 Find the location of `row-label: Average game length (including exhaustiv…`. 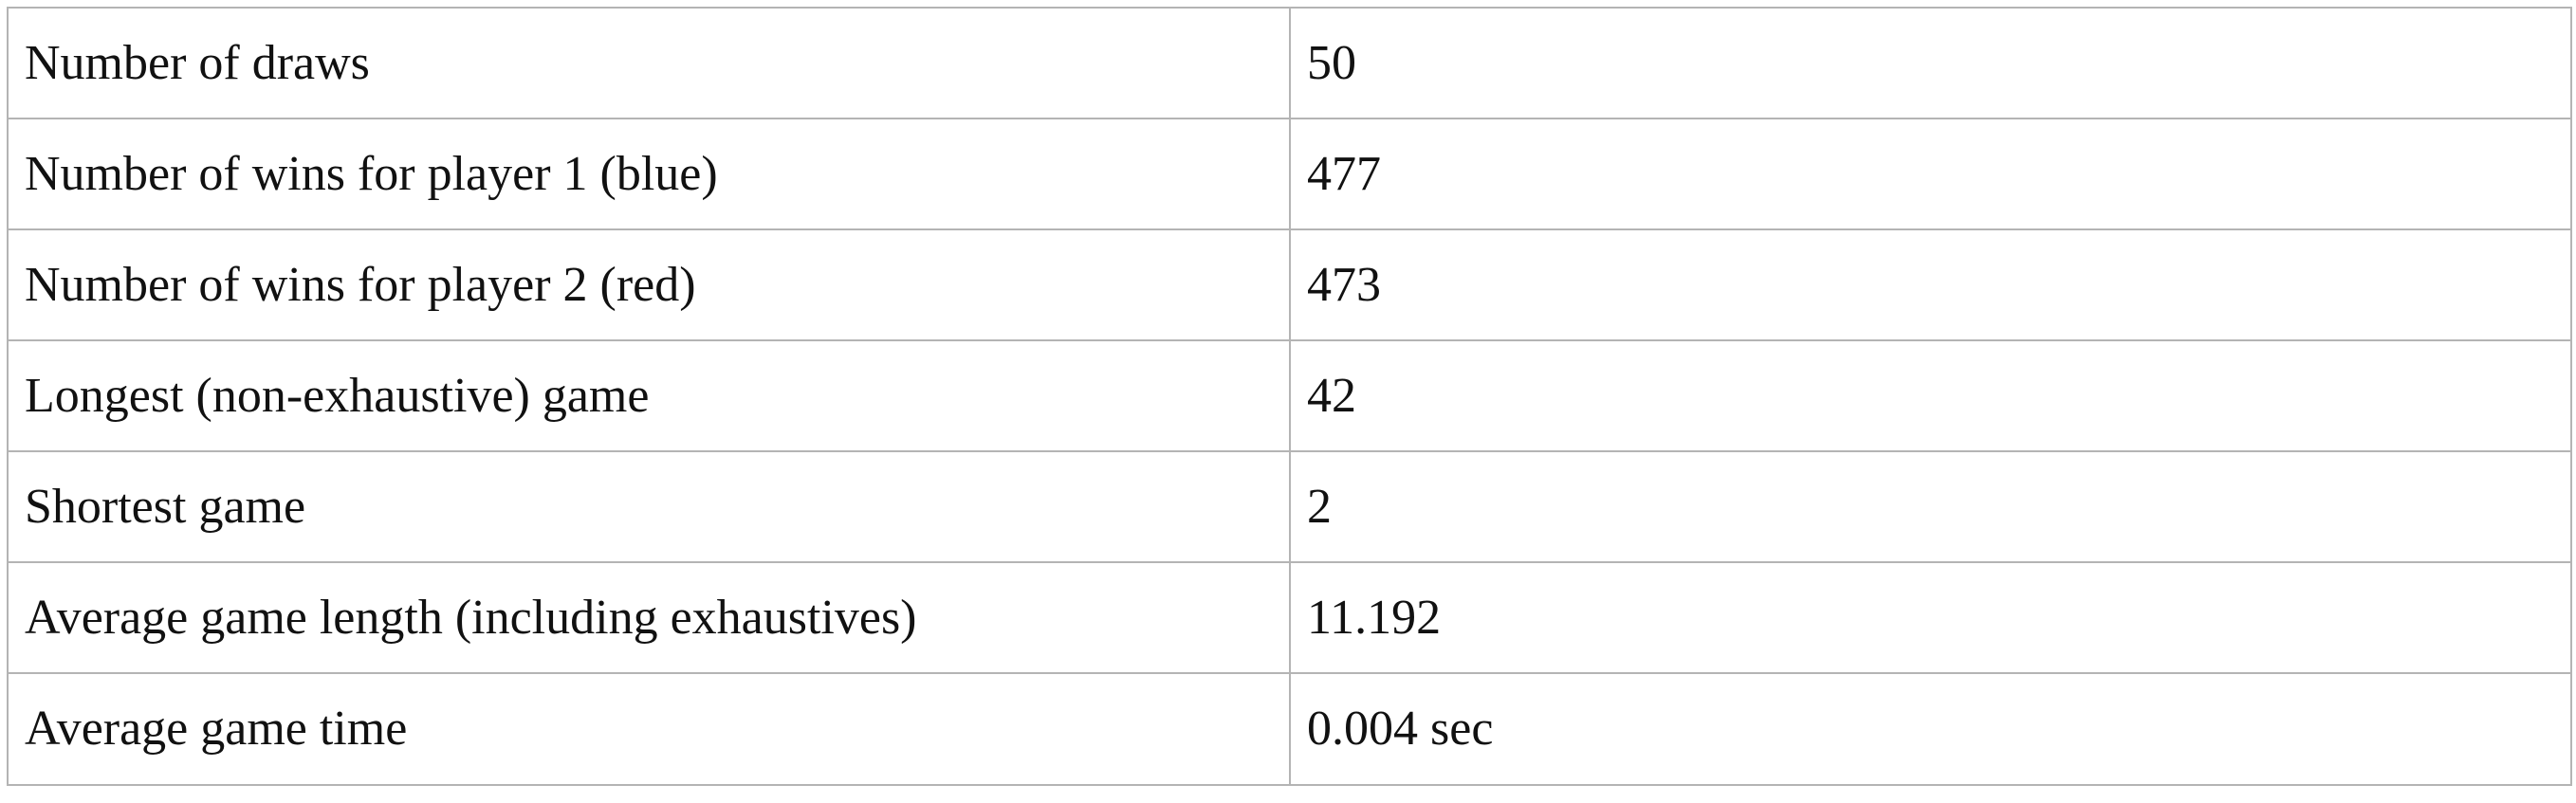

row-label: Average game length (including exhaustiv… is located at coordinates (649, 617).